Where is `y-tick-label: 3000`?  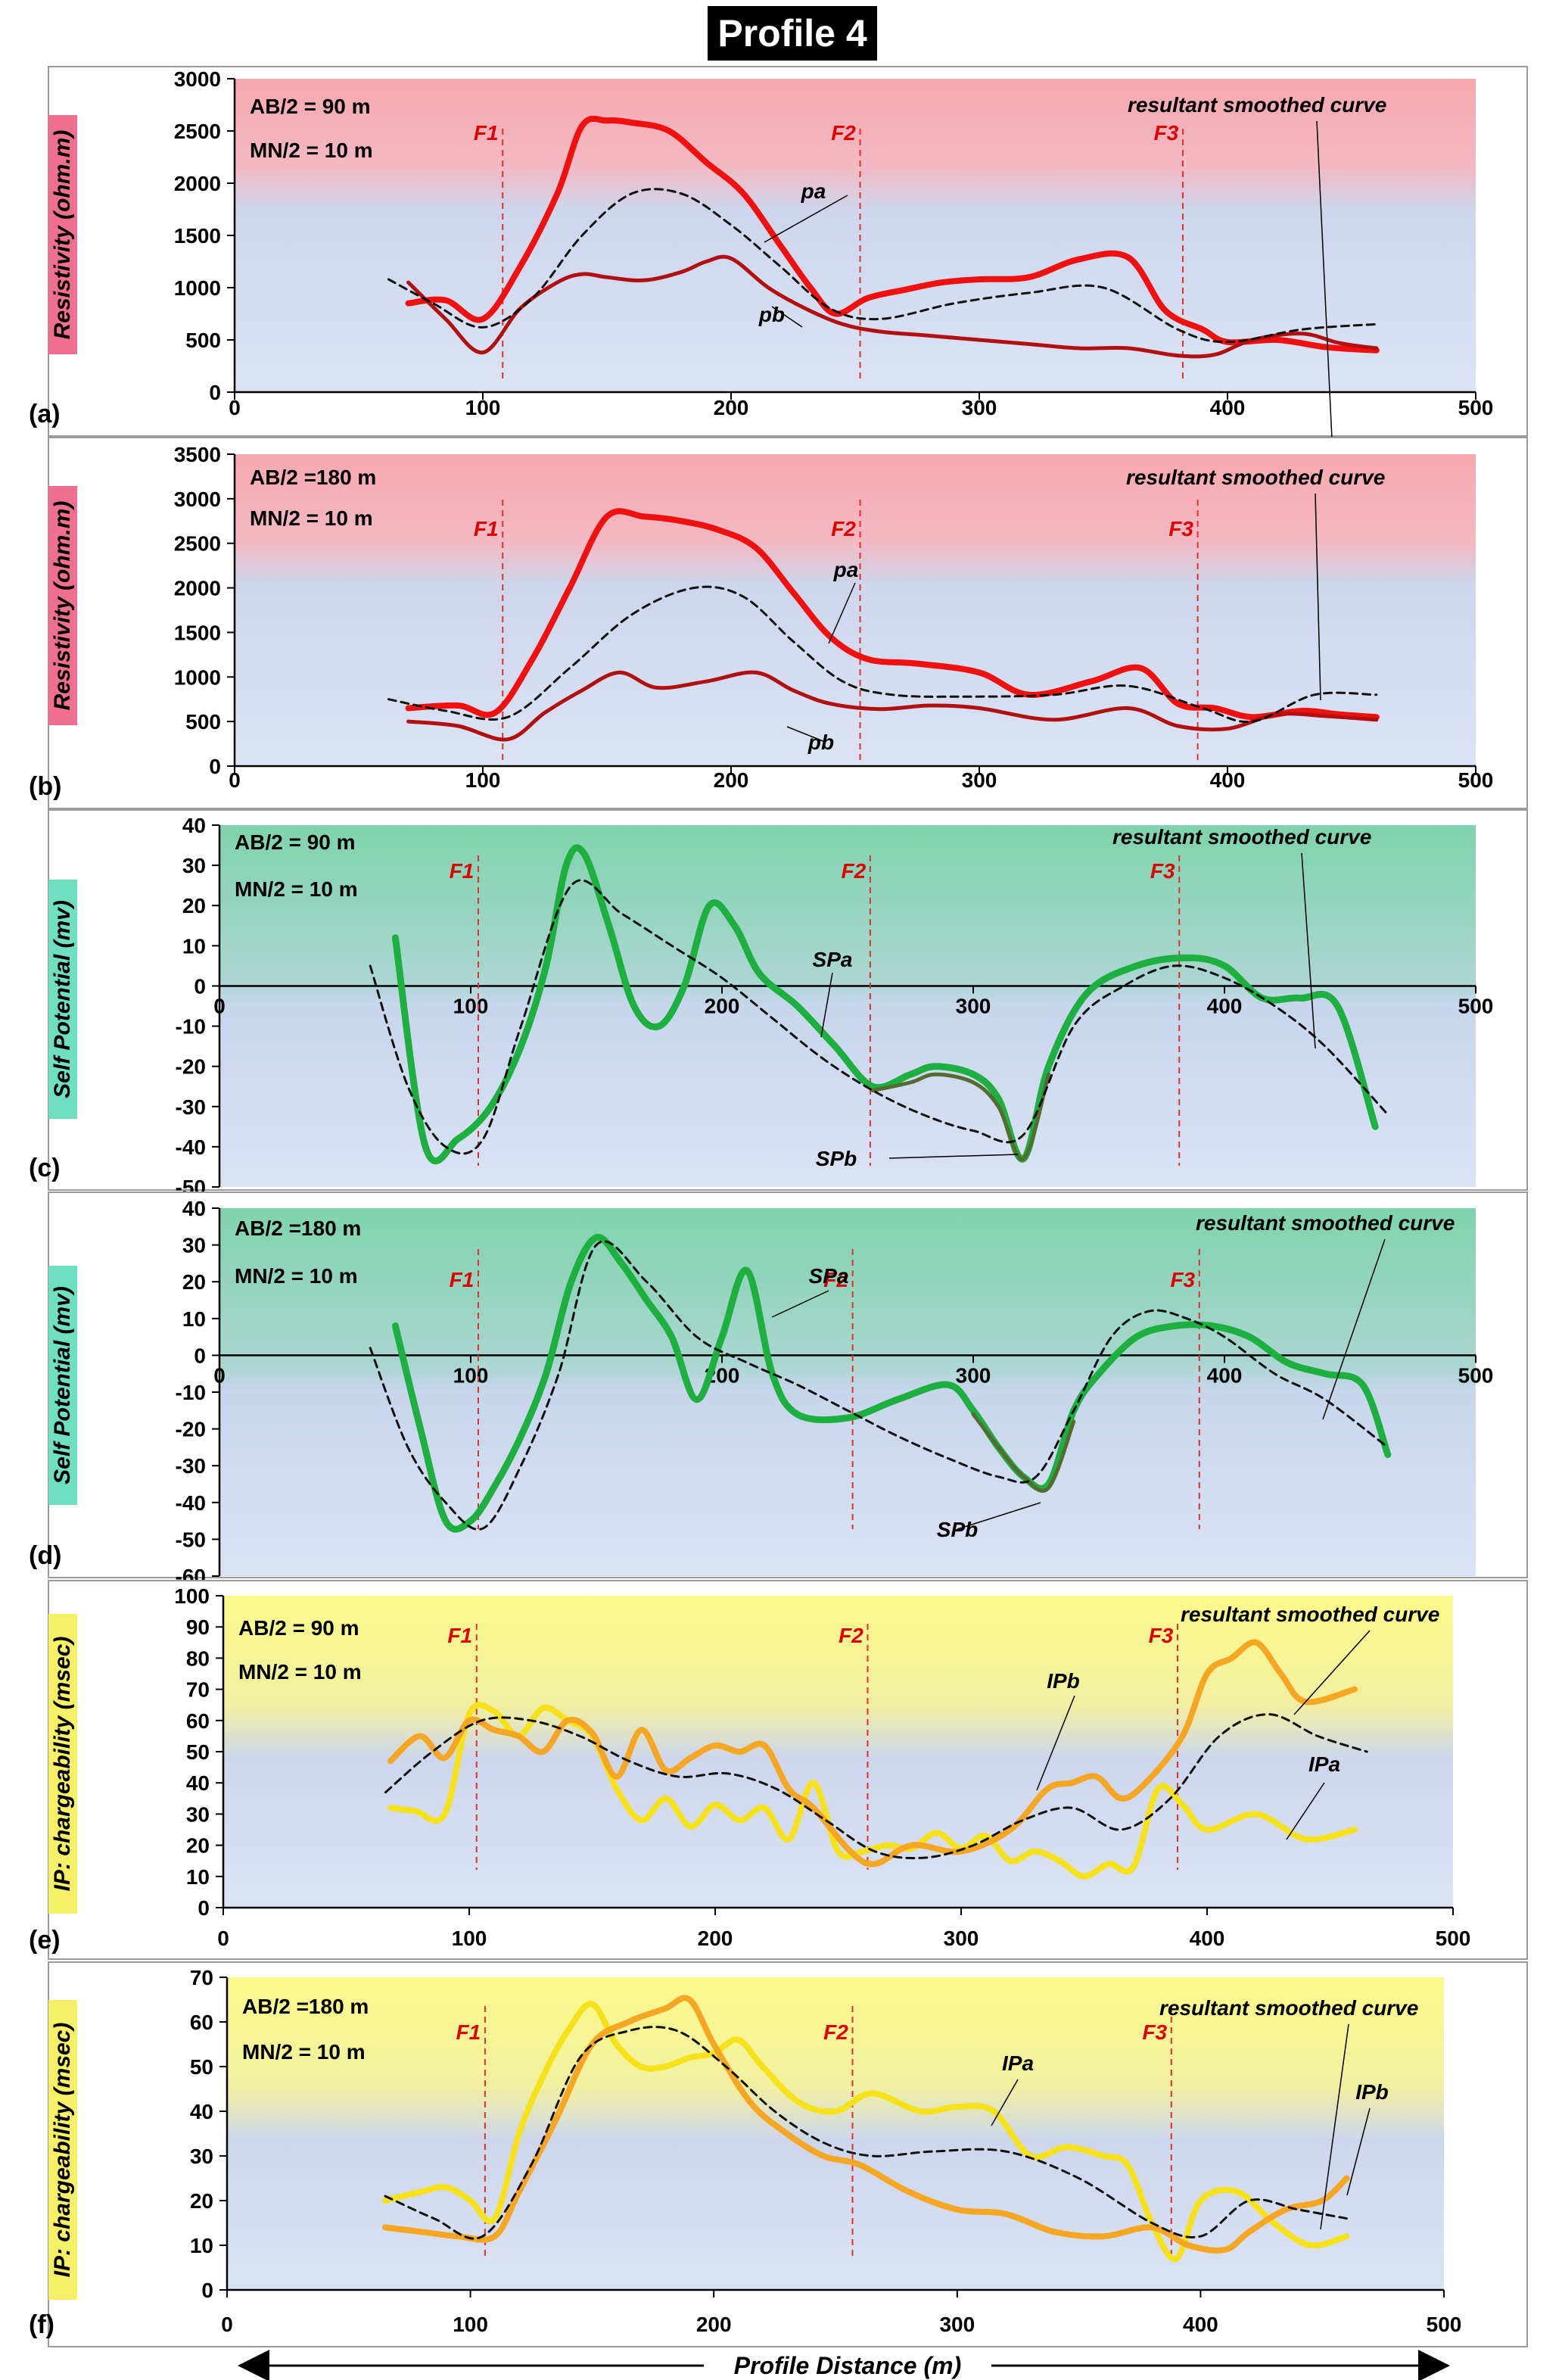
y-tick-label: 3000 is located at coordinates (197, 79).